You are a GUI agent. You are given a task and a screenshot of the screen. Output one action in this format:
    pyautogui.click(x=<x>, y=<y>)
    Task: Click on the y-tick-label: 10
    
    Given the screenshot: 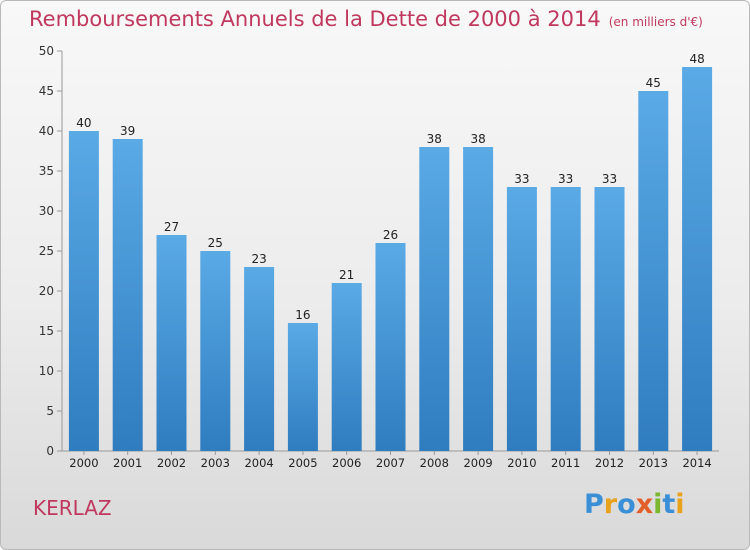 What is the action you would take?
    pyautogui.click(x=46, y=371)
    